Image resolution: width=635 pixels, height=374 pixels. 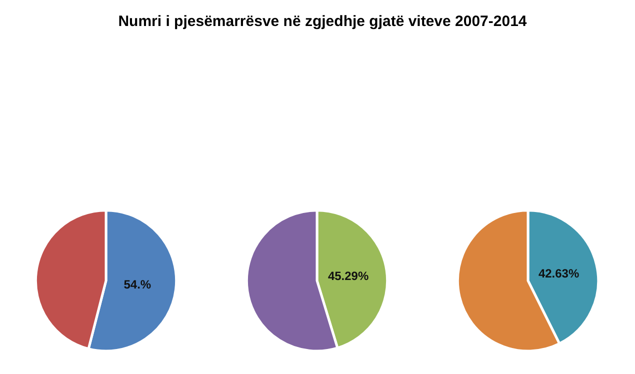 I want to click on data-label: 45.29%, so click(x=348, y=275).